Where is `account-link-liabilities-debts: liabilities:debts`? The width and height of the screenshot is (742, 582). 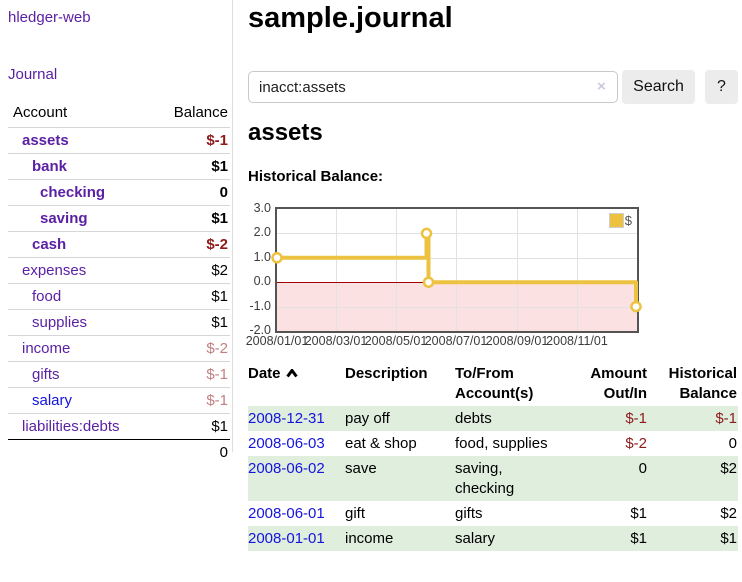
account-link-liabilities-debts: liabilities:debts is located at coordinates (71, 426).